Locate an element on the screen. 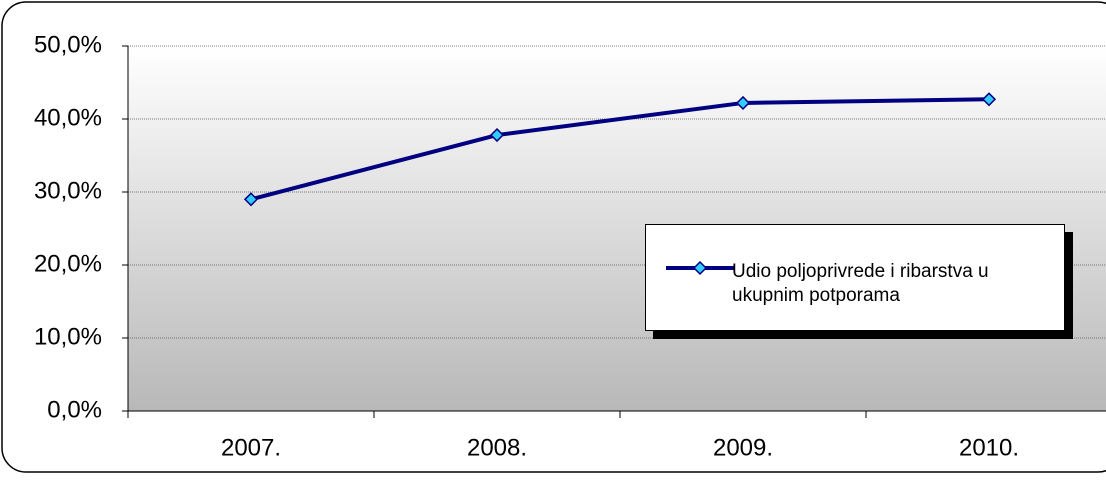  x-tick-label: 2009. is located at coordinates (743, 447).